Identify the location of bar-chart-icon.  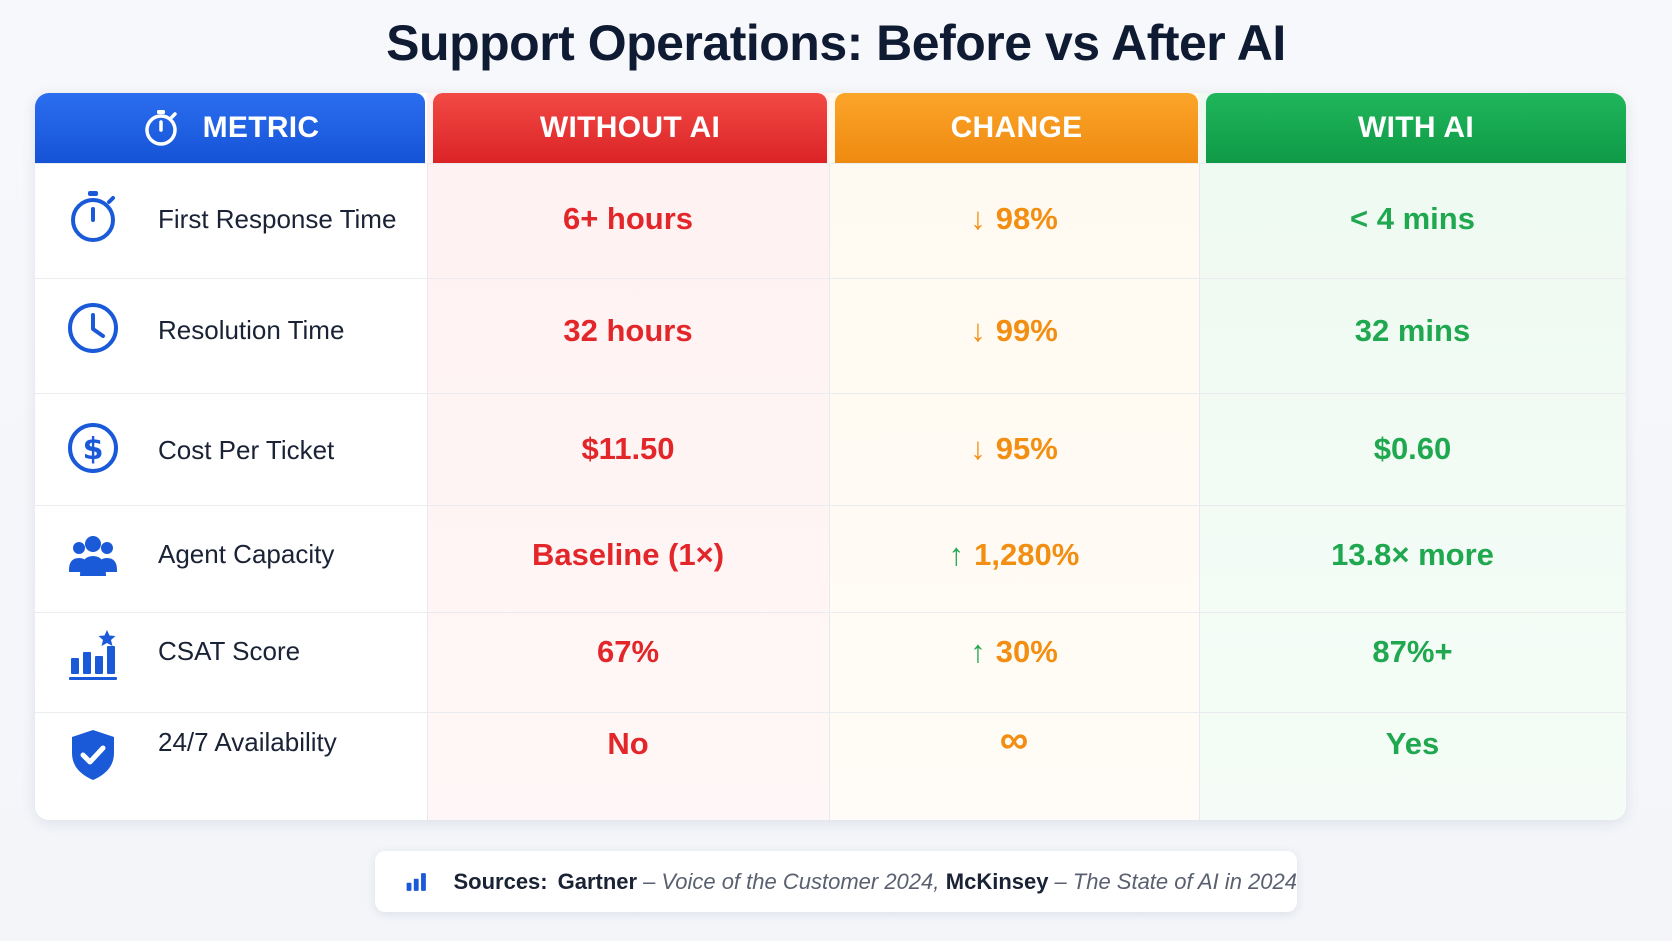
(416, 881).